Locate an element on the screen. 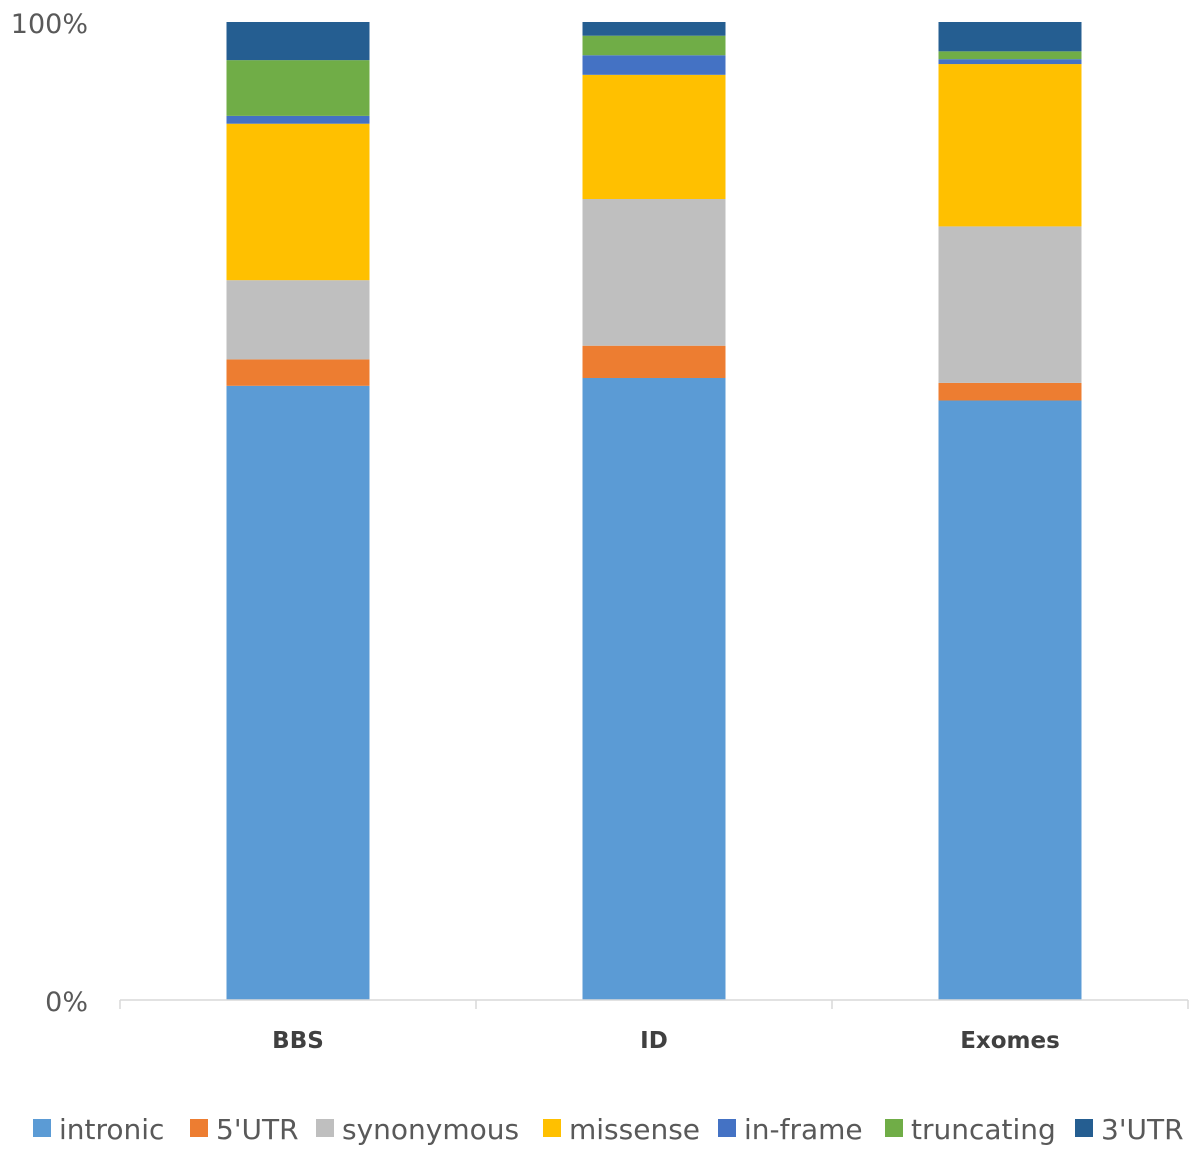  bar-segment-id-3-utr is located at coordinates (654, 29).